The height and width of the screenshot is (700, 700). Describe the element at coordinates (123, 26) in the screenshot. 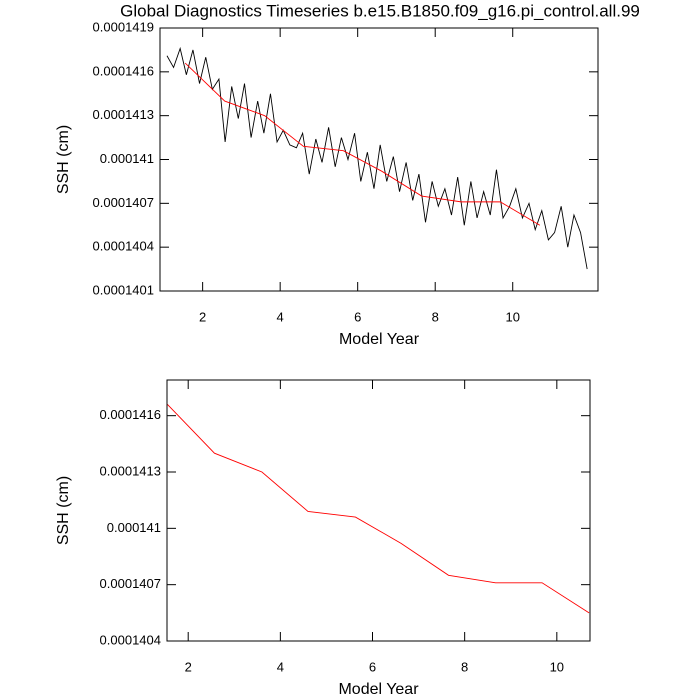

I see `y-tick-label: 0.0001419` at that location.